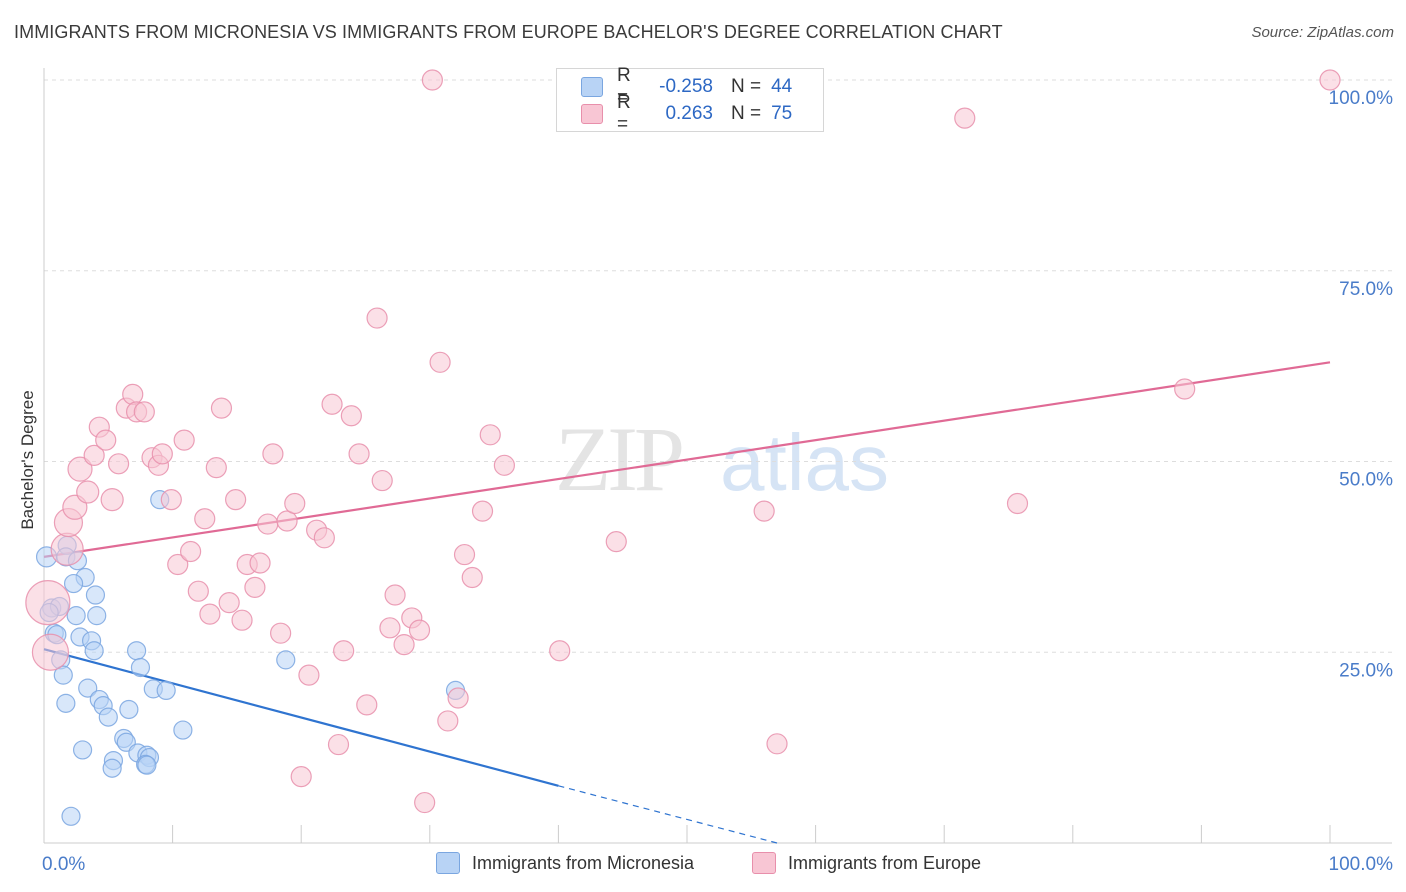 Image resolution: width=1406 pixels, height=892 pixels. What do you see at coordinates (1361, 864) in the screenshot?
I see `x-tick-label-100: 100.0%` at bounding box center [1361, 864].